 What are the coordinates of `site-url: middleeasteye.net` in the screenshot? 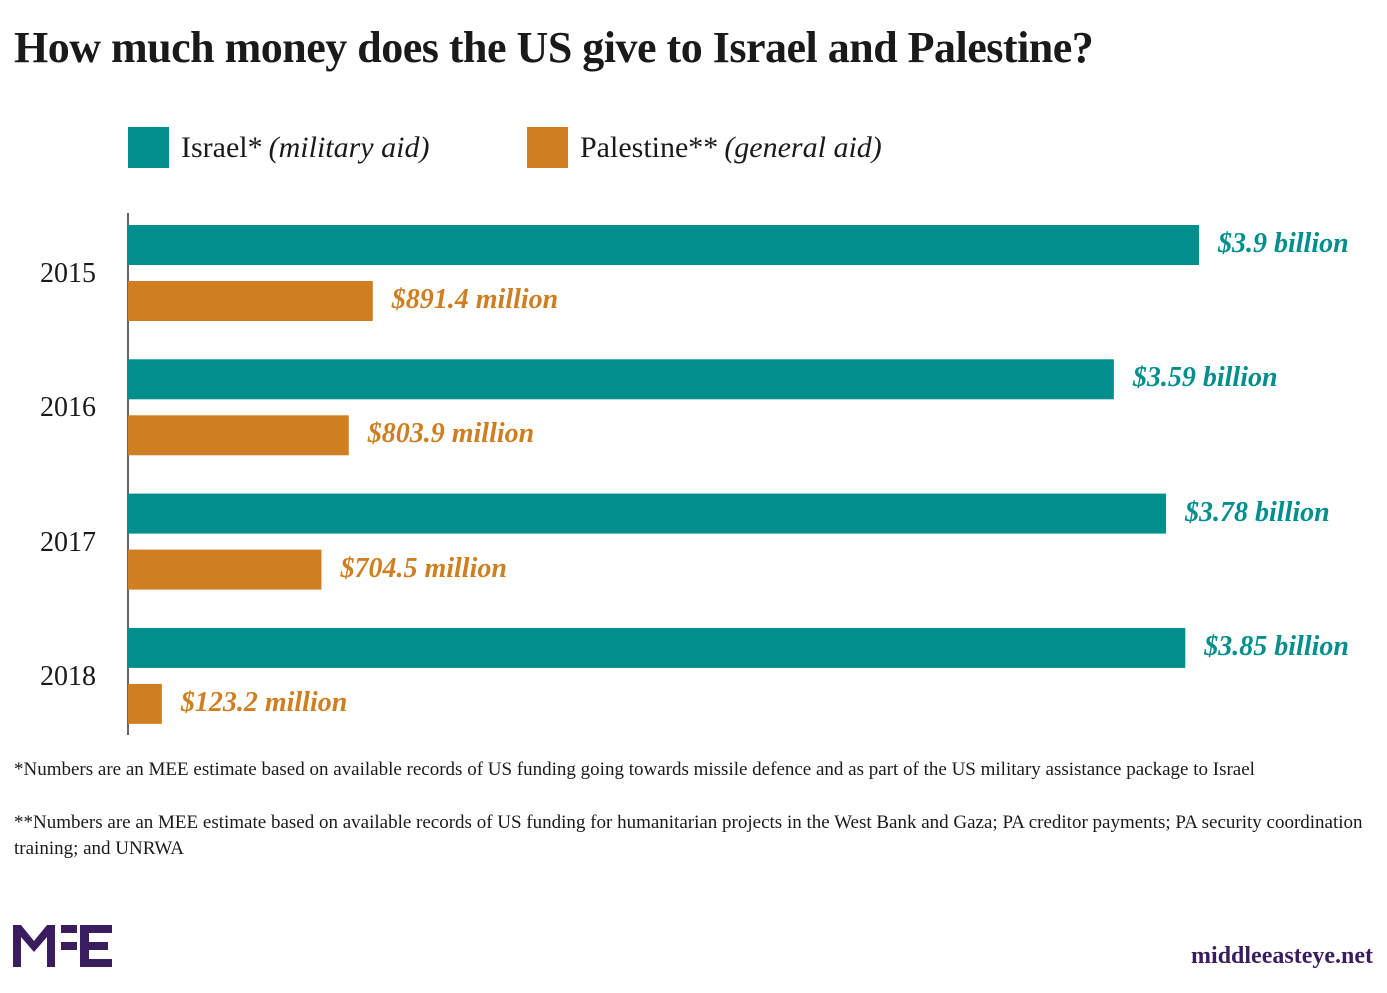 It's located at (1282, 956).